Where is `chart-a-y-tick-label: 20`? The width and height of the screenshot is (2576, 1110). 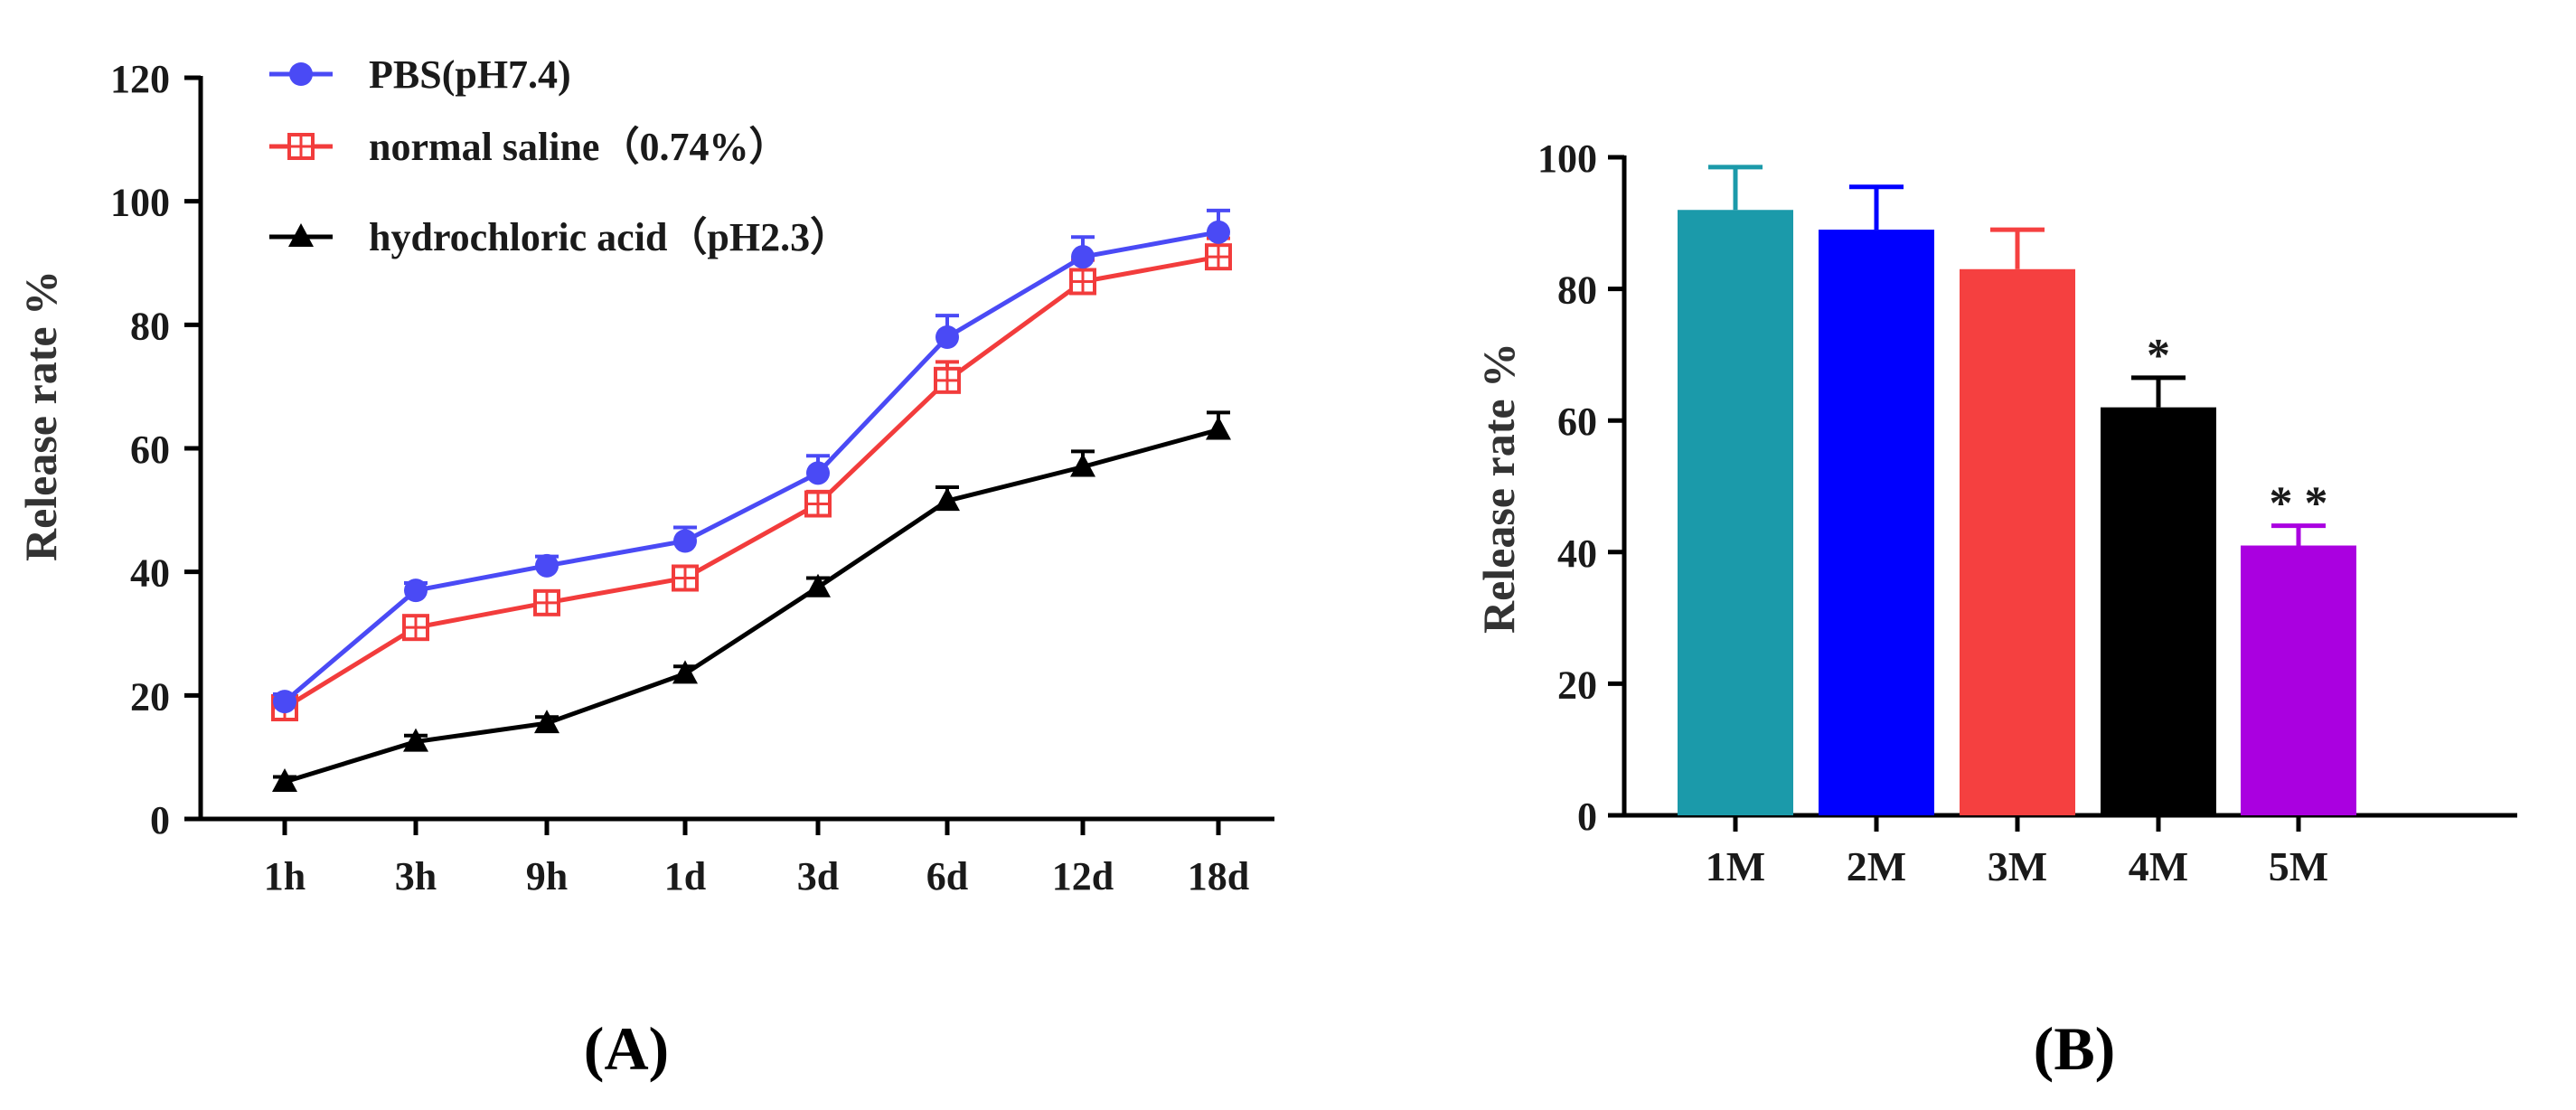 chart-a-y-tick-label: 20 is located at coordinates (150, 696).